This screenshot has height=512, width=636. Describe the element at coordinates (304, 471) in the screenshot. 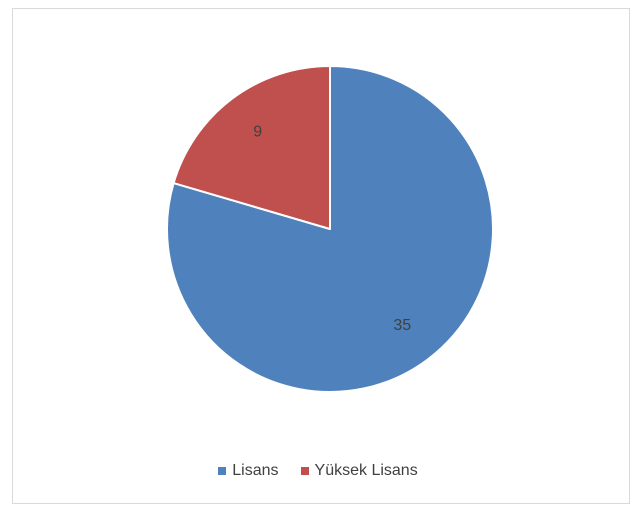

I see `legend-swatch-yuksek-lisans` at that location.